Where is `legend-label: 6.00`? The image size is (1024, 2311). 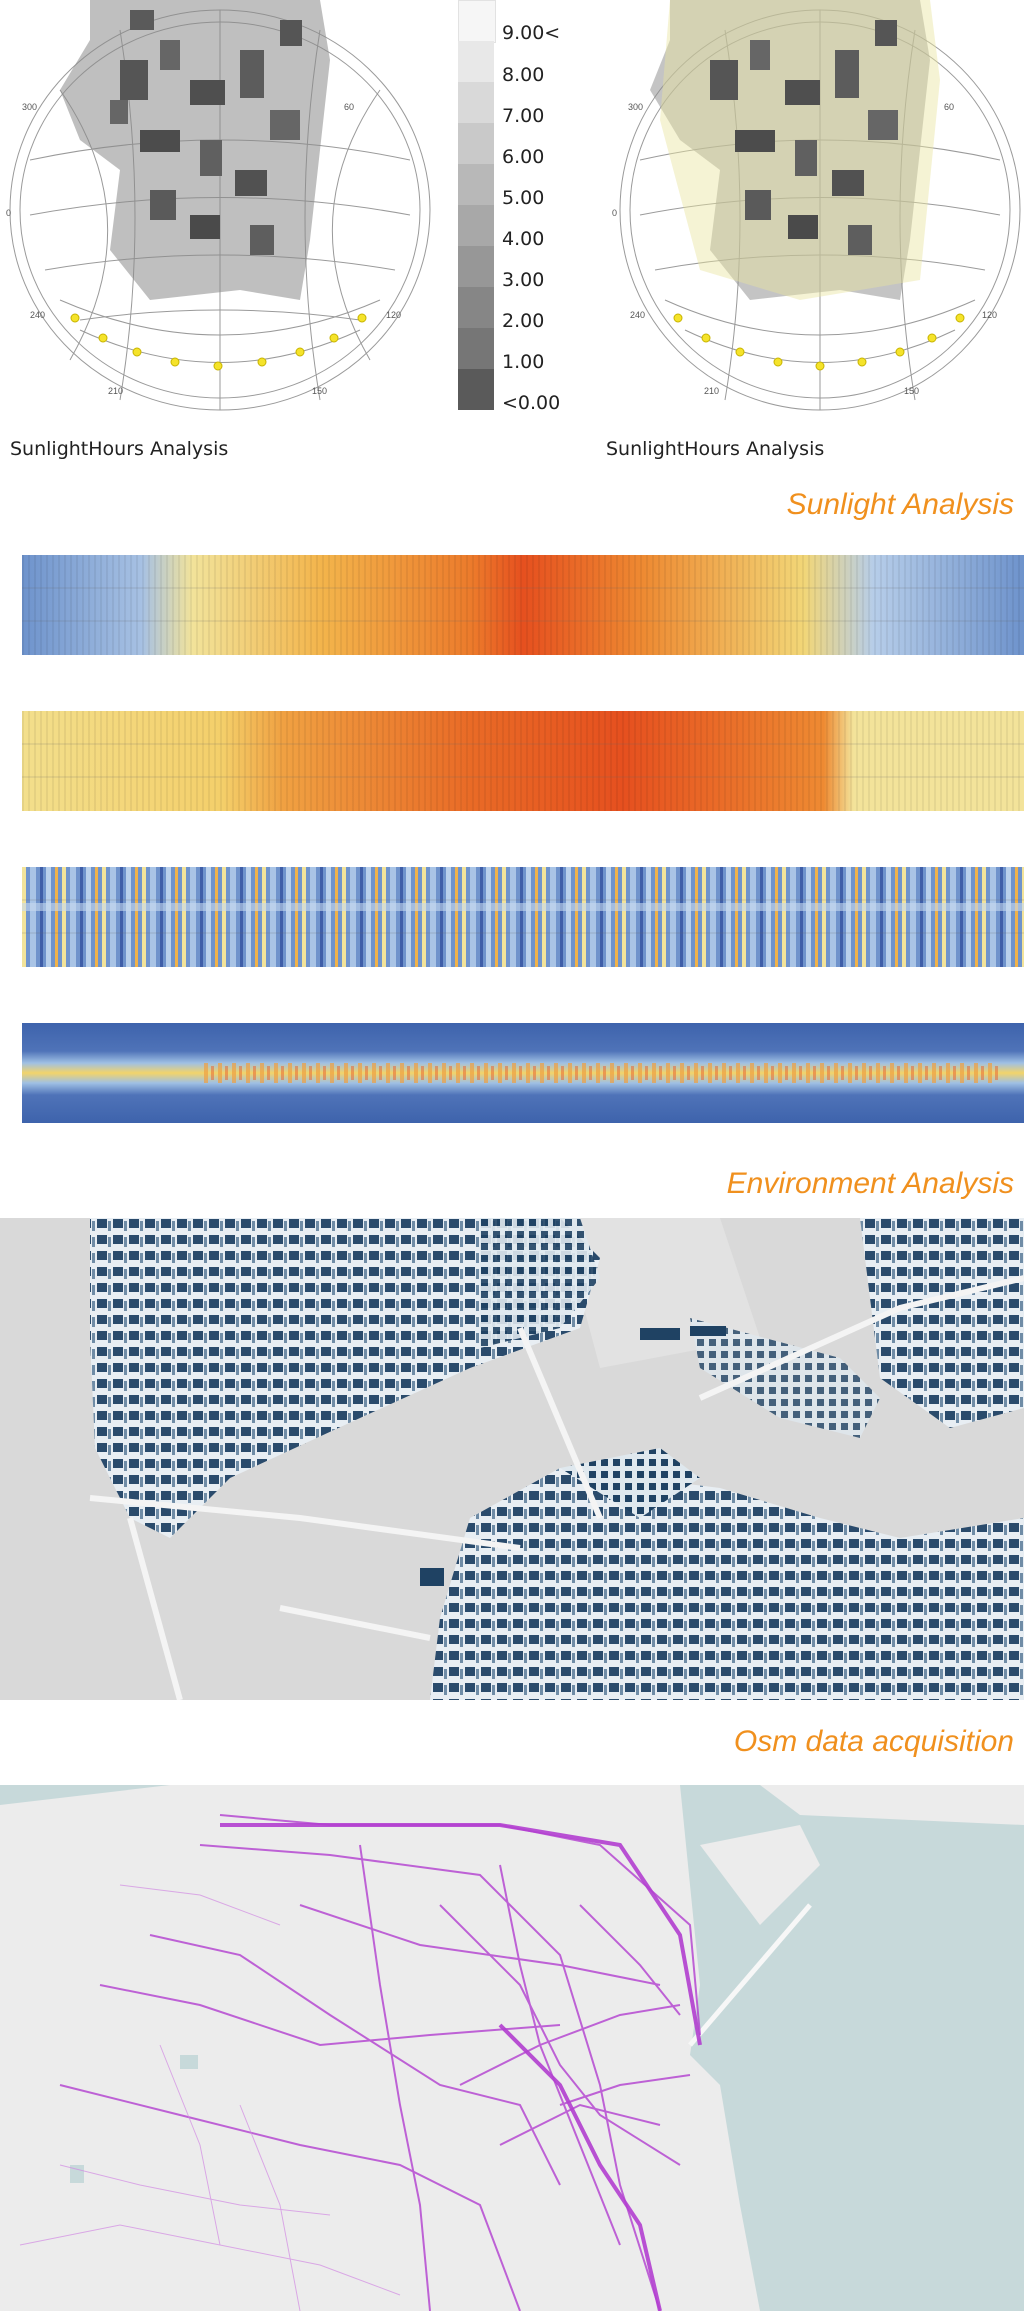 legend-label: 6.00 is located at coordinates (523, 157).